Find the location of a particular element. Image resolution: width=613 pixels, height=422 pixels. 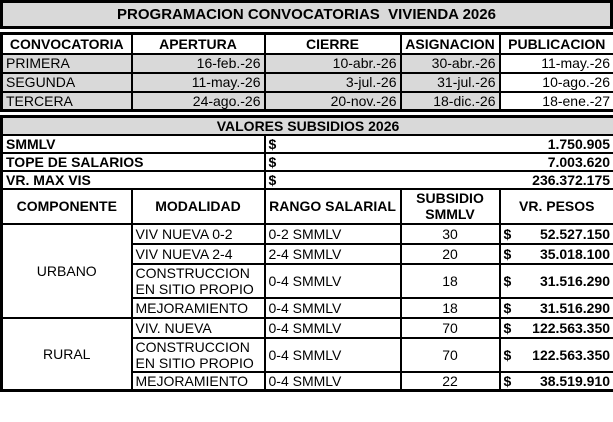

modalidad-cell: VIV NUEVA 0-2 is located at coordinates (198, 233).